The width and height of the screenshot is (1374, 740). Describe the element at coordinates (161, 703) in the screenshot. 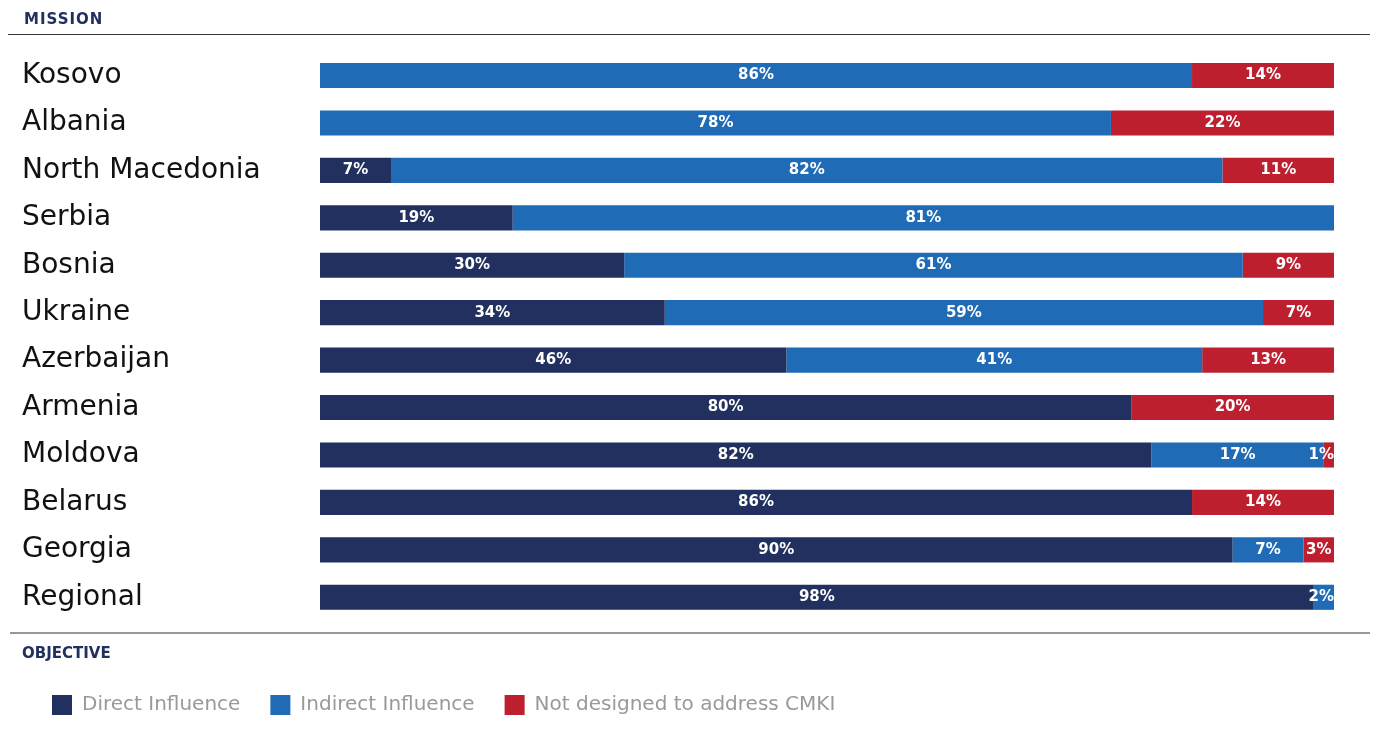

I see `legend-label: Direct Influence` at that location.